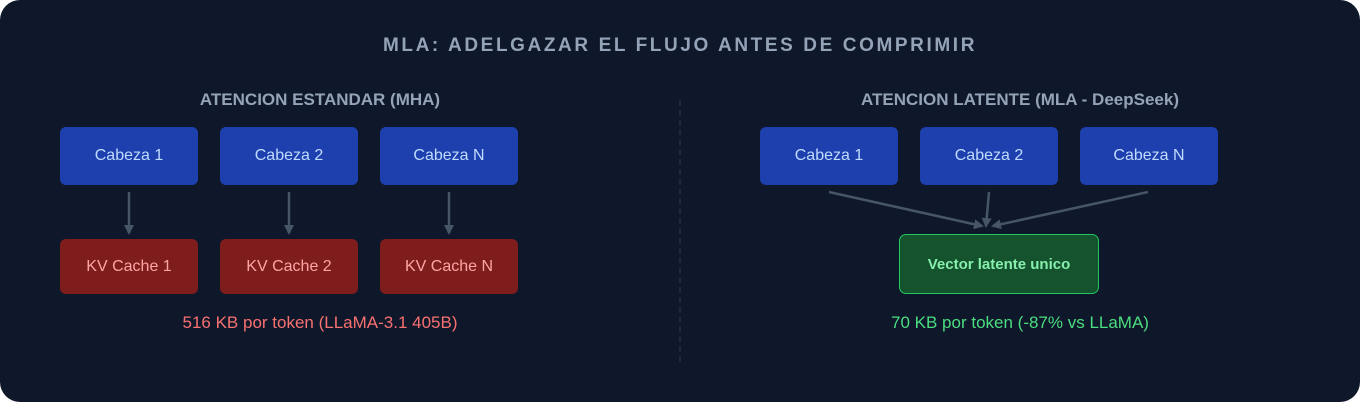 The height and width of the screenshot is (402, 1360). Describe the element at coordinates (289, 266) in the screenshot. I see `kv-cache-2: KV Cache 2` at that location.